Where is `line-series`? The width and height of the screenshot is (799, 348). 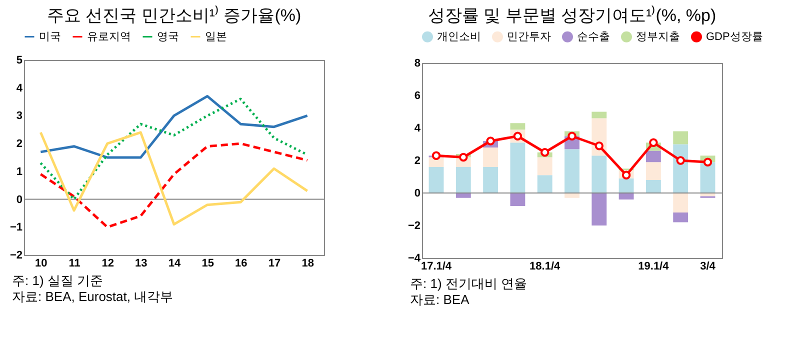
line-series is located at coordinates (174, 126).